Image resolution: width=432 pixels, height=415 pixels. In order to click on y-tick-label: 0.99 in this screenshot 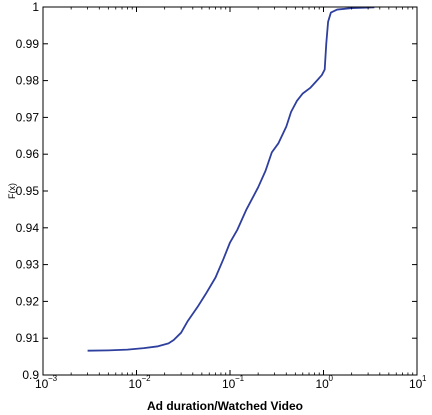, I will do `click(28, 44)`.